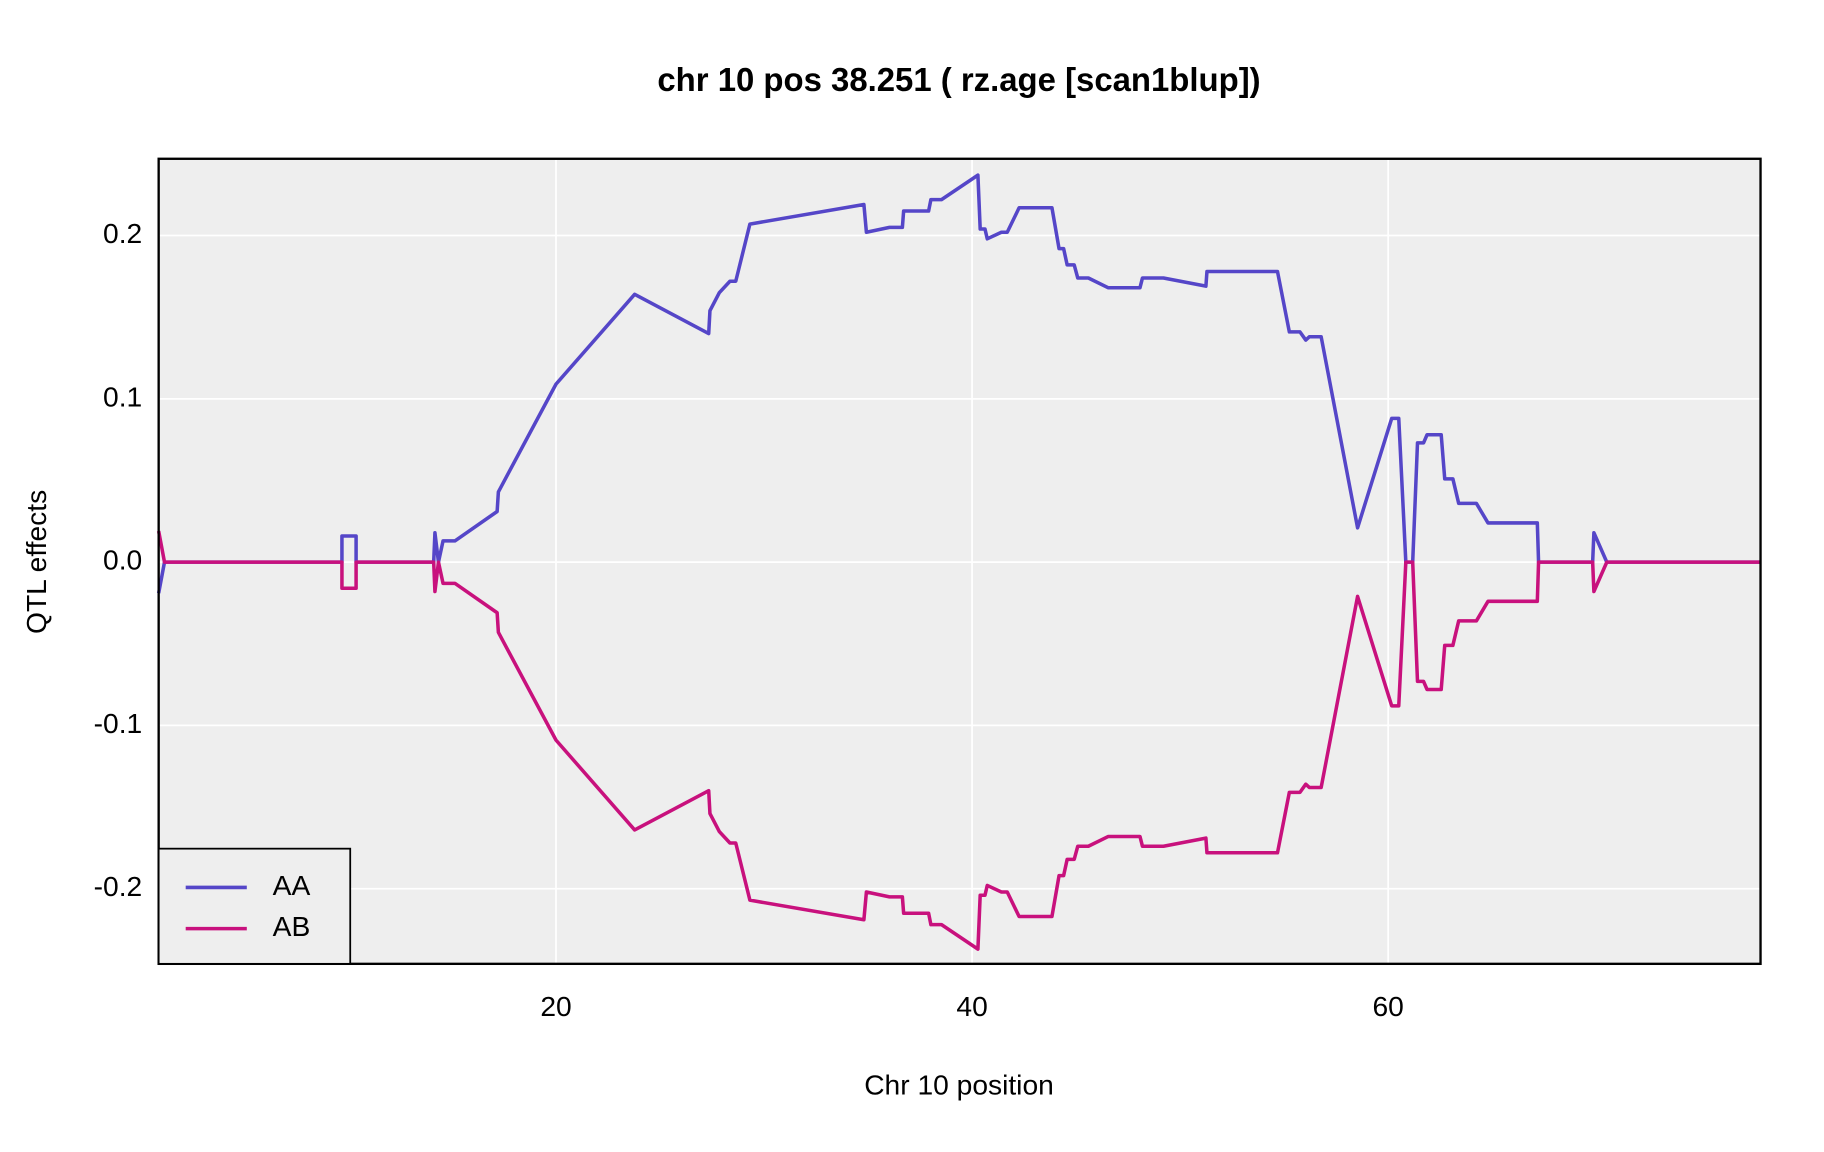 This screenshot has height=1152, width=1824. I want to click on legend-label: AA, so click(292, 885).